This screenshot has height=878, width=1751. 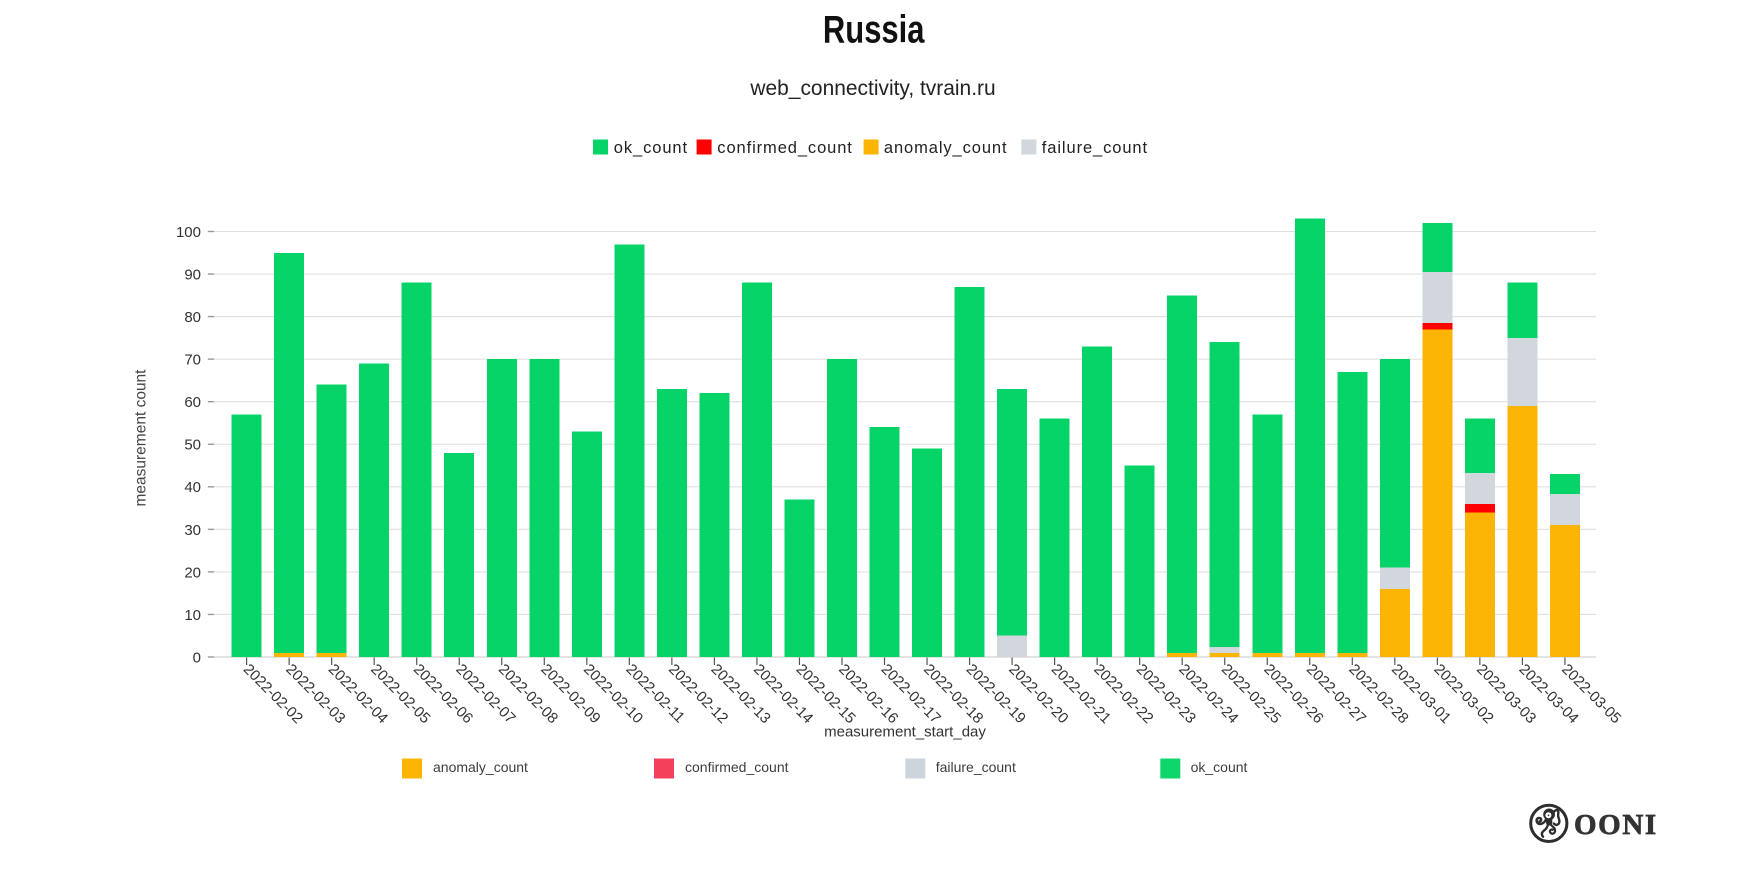 What do you see at coordinates (197, 657) in the screenshot?
I see `svg-text: 0` at bounding box center [197, 657].